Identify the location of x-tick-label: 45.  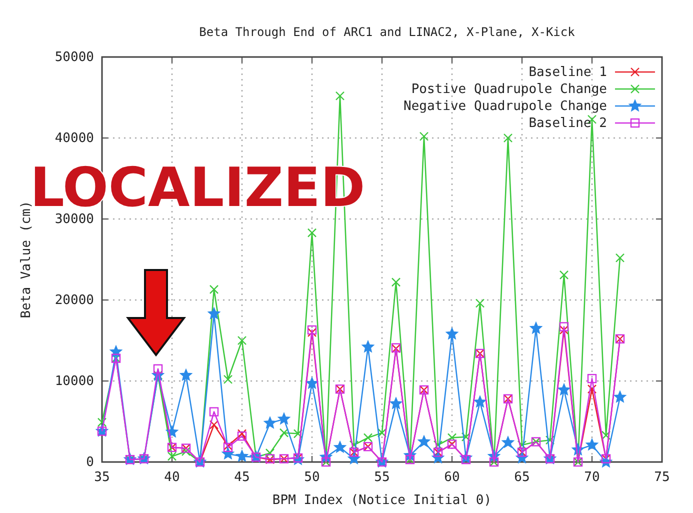
(242, 477).